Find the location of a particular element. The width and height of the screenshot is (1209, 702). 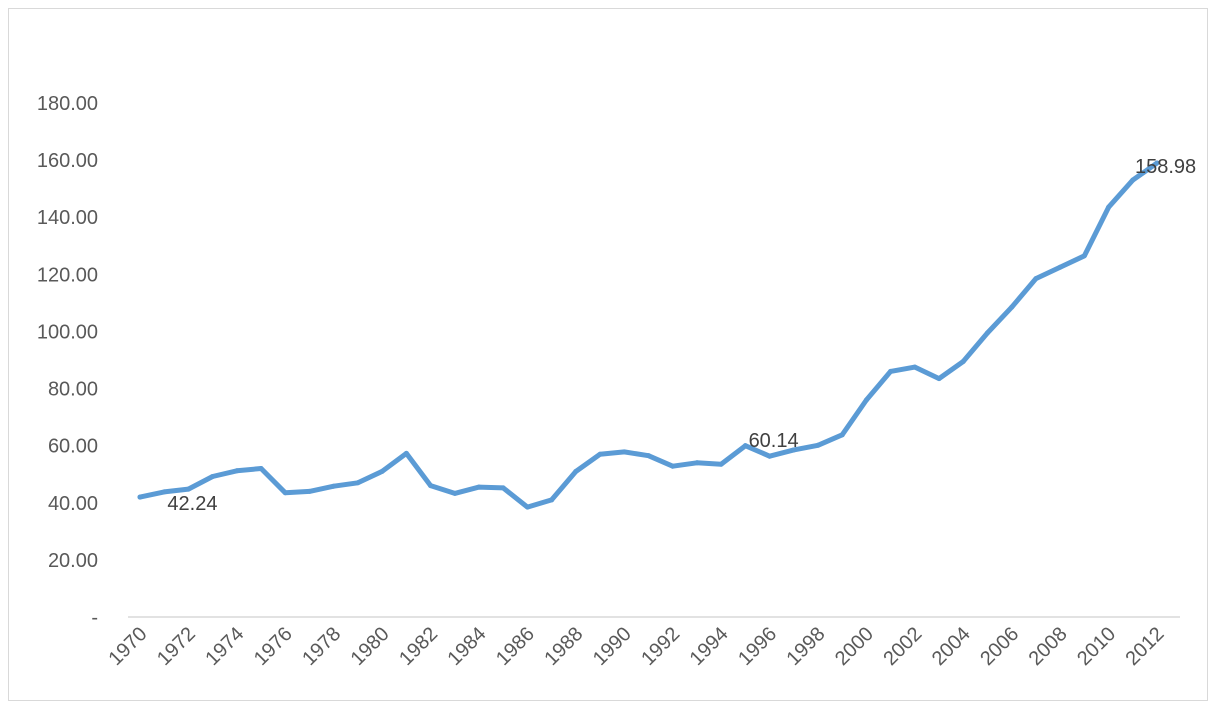

x-tick-label: 1982 is located at coordinates (418, 646).